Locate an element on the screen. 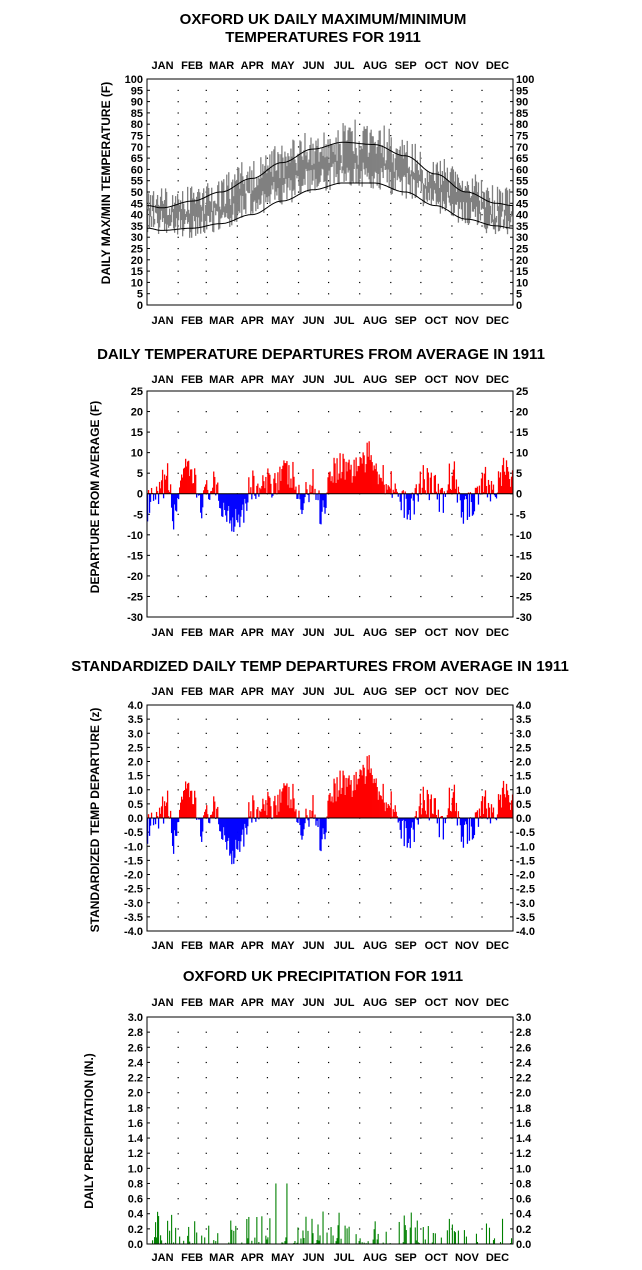 Image resolution: width=642 pixels, height=1270 pixels. y-tick-label-right: 0.6 is located at coordinates (523, 1200).